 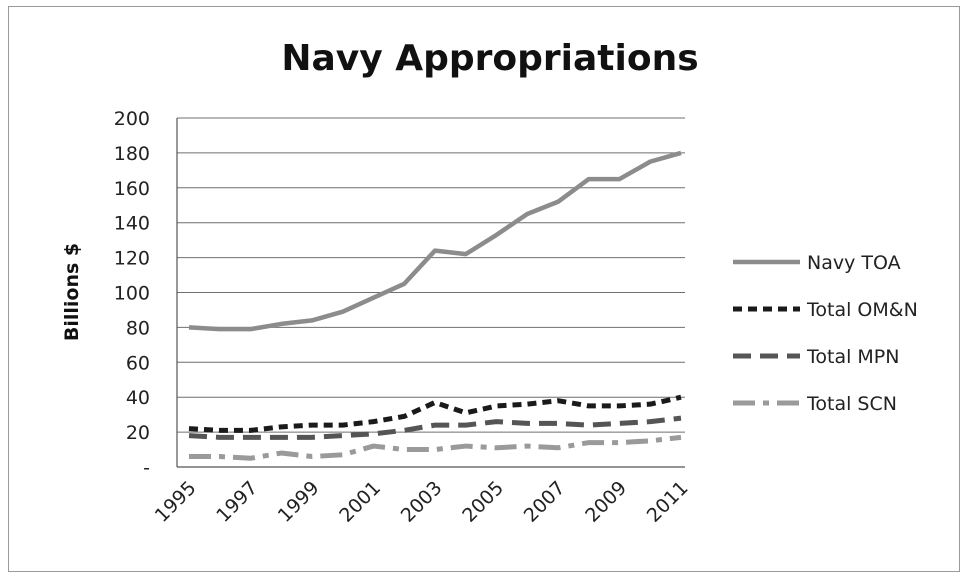 I want to click on y-tick-label: 60, so click(x=138, y=363).